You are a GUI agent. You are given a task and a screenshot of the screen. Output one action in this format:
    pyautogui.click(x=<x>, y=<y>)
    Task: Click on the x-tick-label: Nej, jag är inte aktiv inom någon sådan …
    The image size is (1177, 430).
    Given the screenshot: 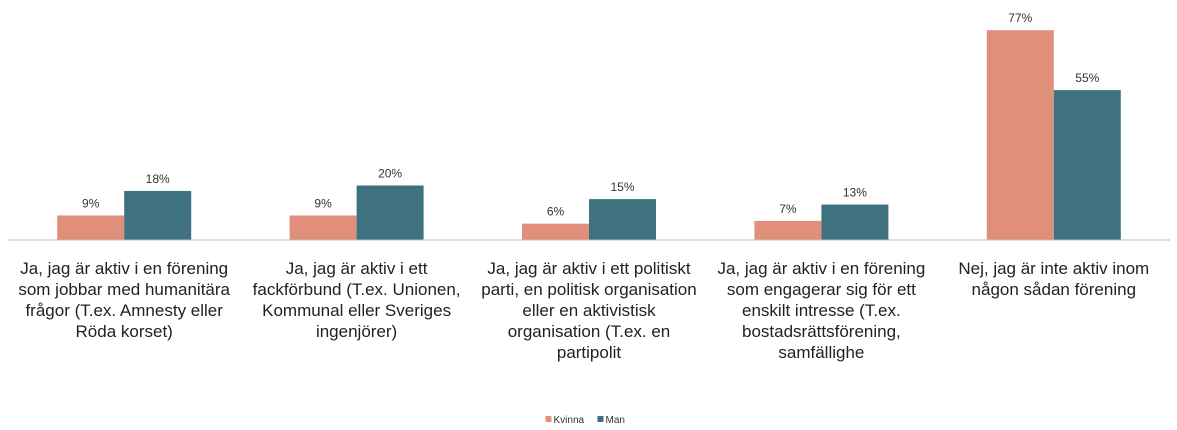 What is the action you would take?
    pyautogui.click(x=1054, y=279)
    